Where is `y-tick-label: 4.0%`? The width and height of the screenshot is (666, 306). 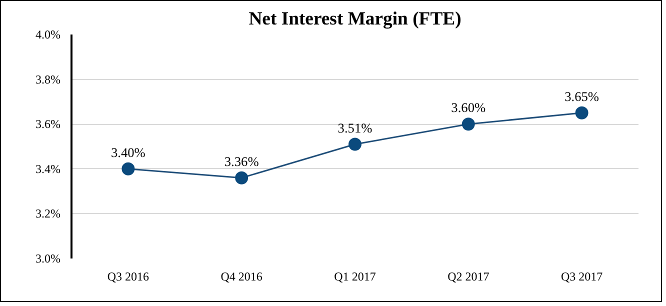
y-tick-label: 4.0% is located at coordinates (48, 35).